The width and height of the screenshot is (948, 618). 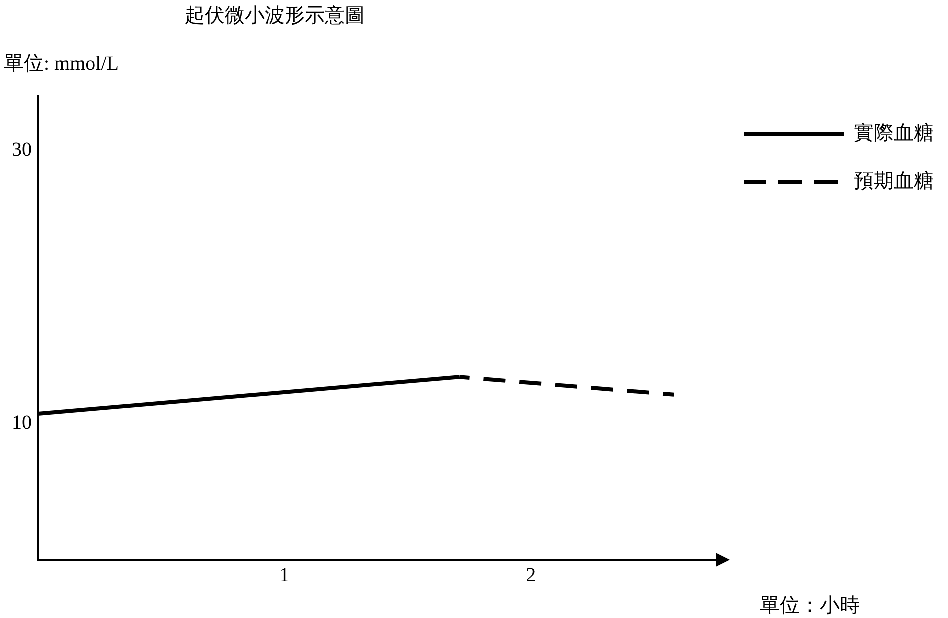 I want to click on x-tick-label: 2, so click(x=531, y=575).